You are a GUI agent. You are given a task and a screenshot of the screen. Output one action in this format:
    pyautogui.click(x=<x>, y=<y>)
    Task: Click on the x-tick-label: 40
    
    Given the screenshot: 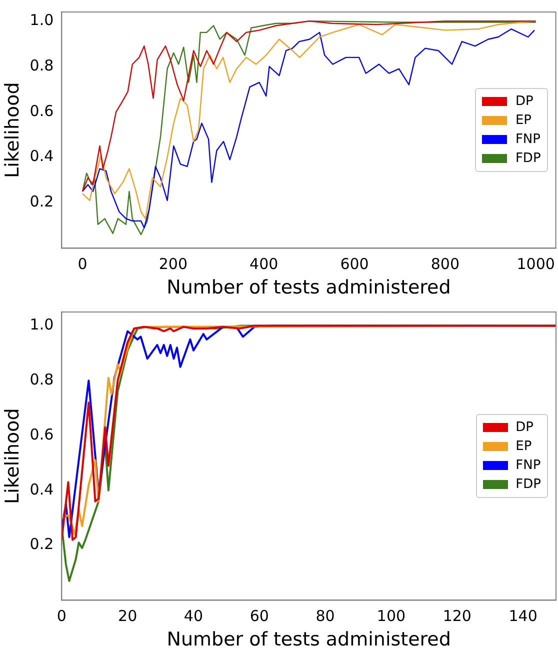 What is the action you would take?
    pyautogui.click(x=194, y=616)
    